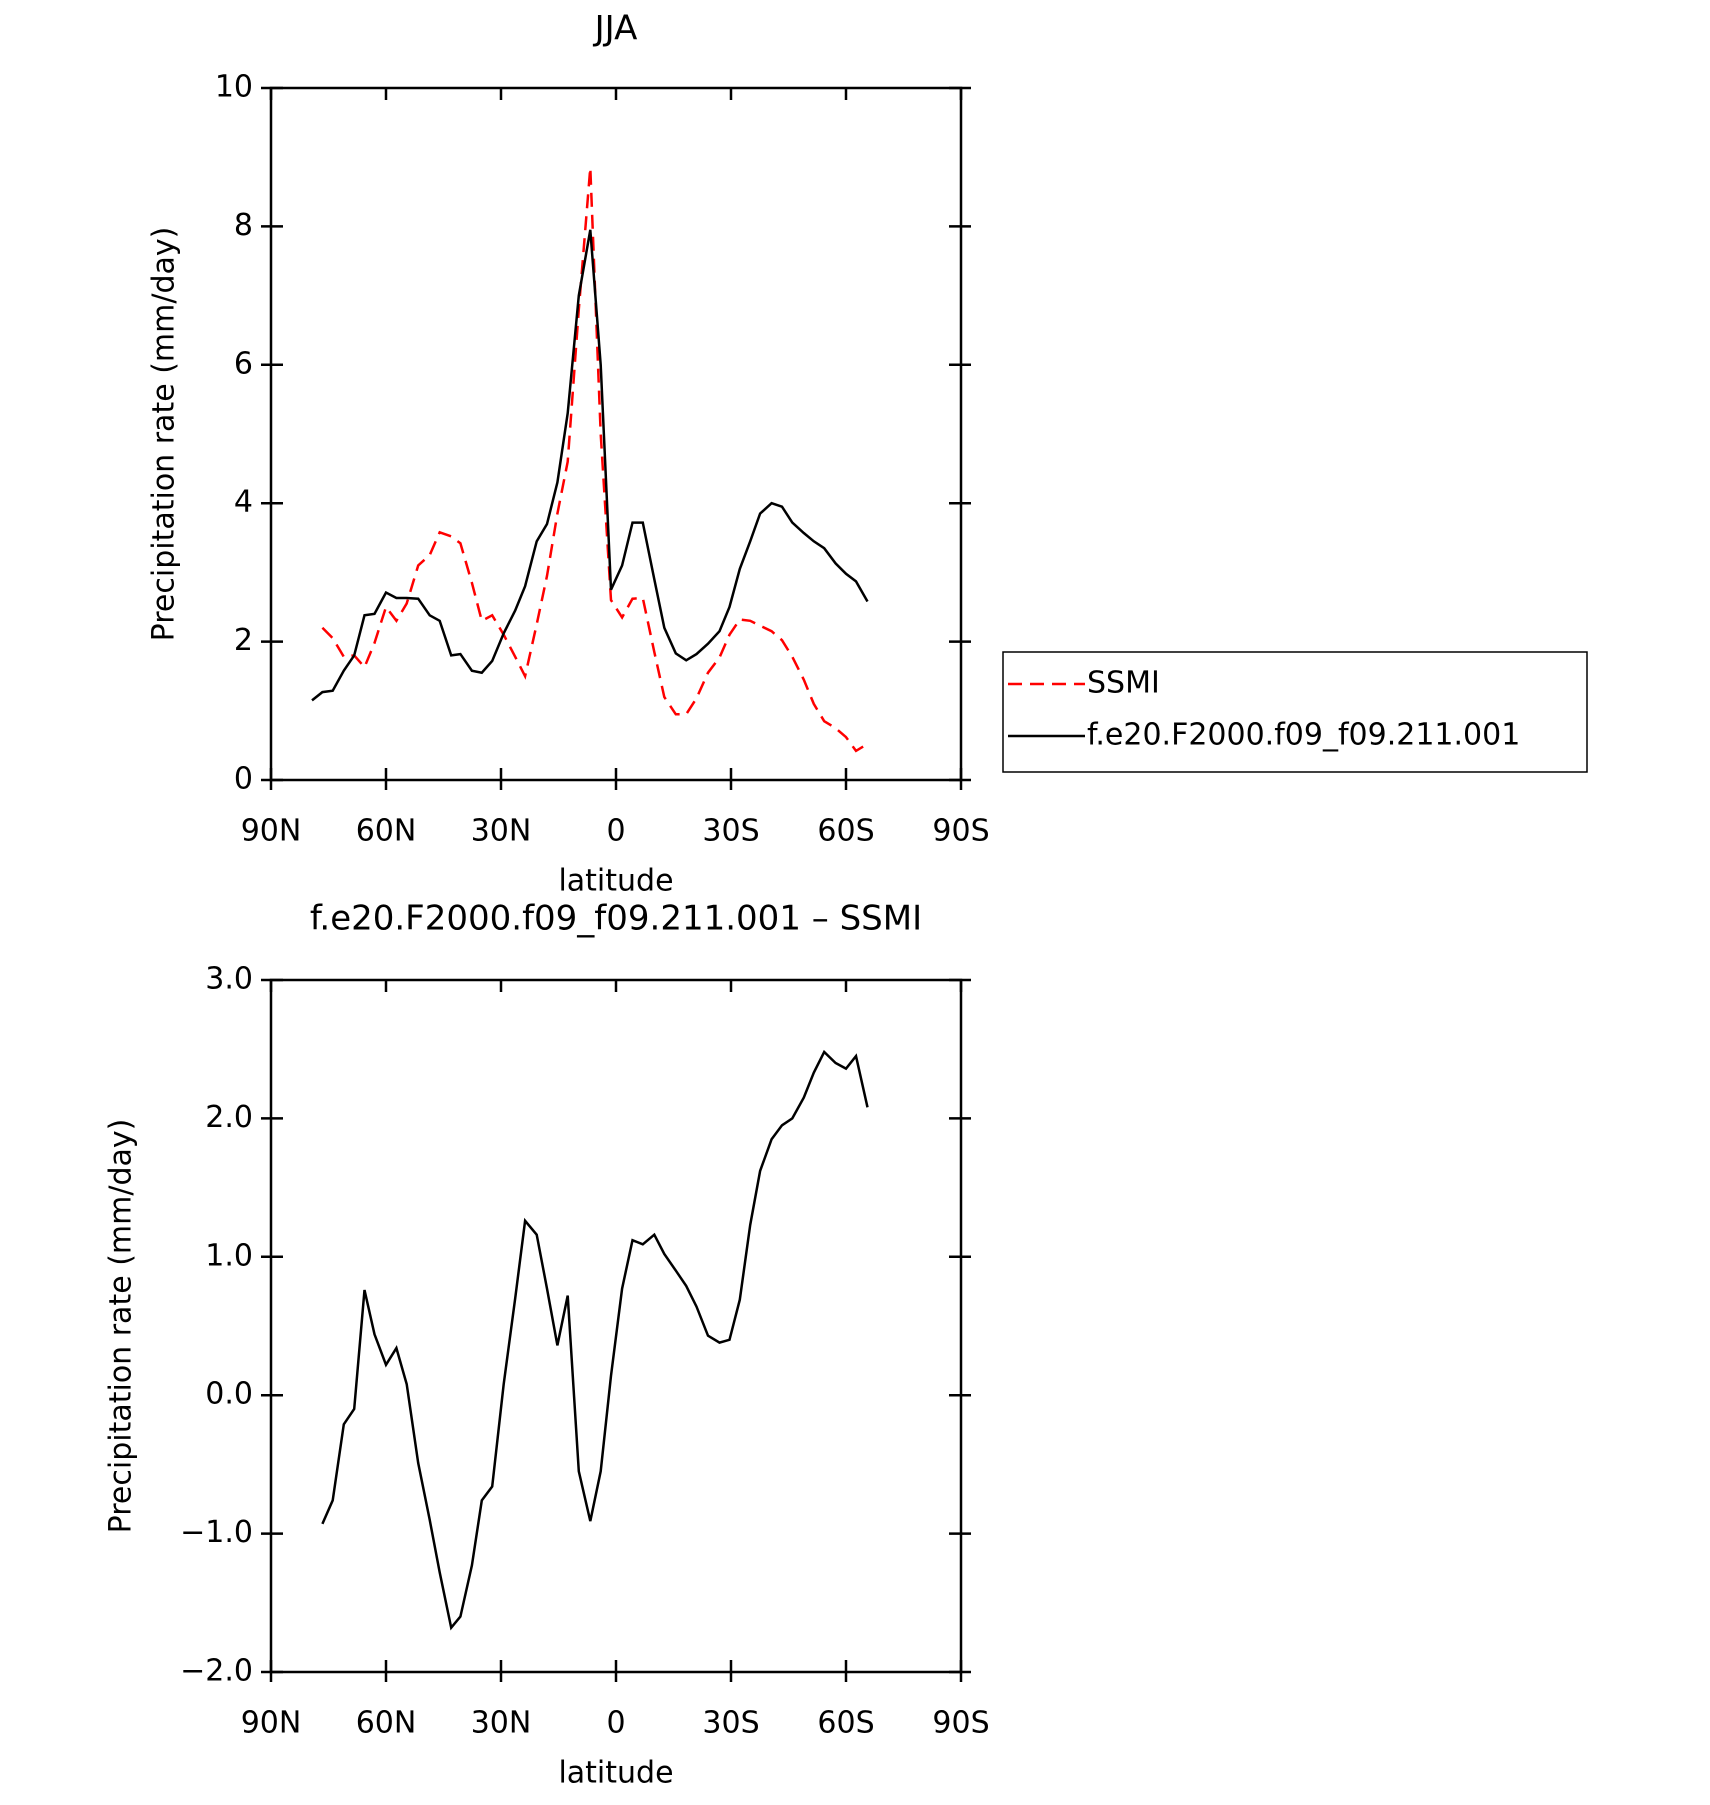 This screenshot has height=1805, width=1710. I want to click on y-tick-label: 0, so click(243, 779).